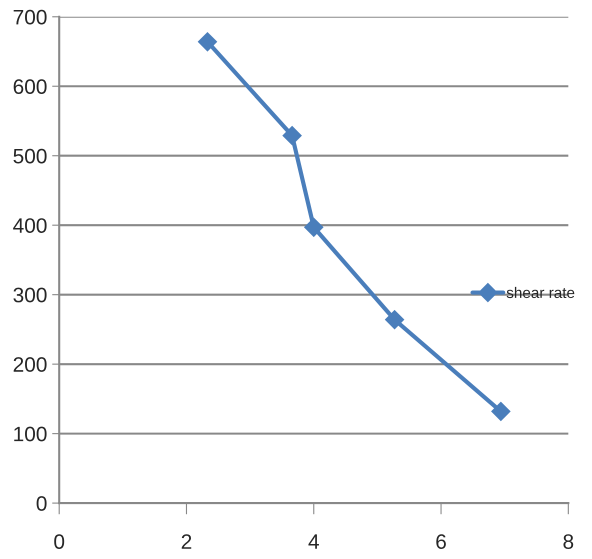 The height and width of the screenshot is (559, 592). What do you see at coordinates (30, 17) in the screenshot?
I see `y-tick-label: 700` at bounding box center [30, 17].